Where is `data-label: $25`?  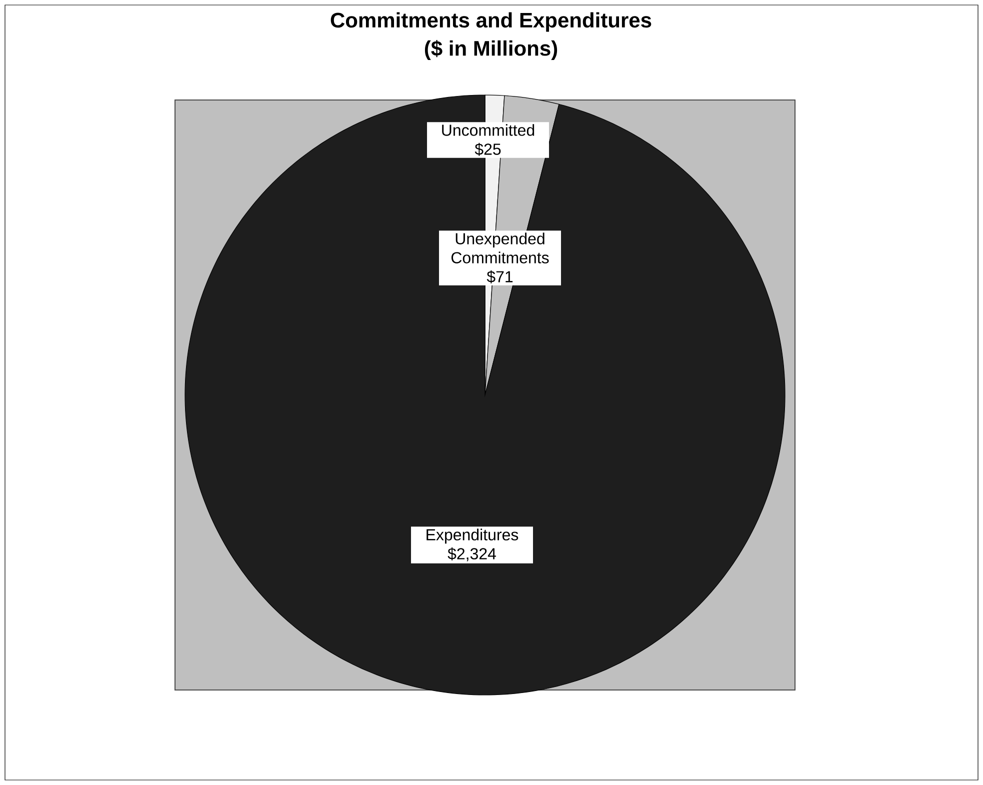 data-label: $25 is located at coordinates (487, 149).